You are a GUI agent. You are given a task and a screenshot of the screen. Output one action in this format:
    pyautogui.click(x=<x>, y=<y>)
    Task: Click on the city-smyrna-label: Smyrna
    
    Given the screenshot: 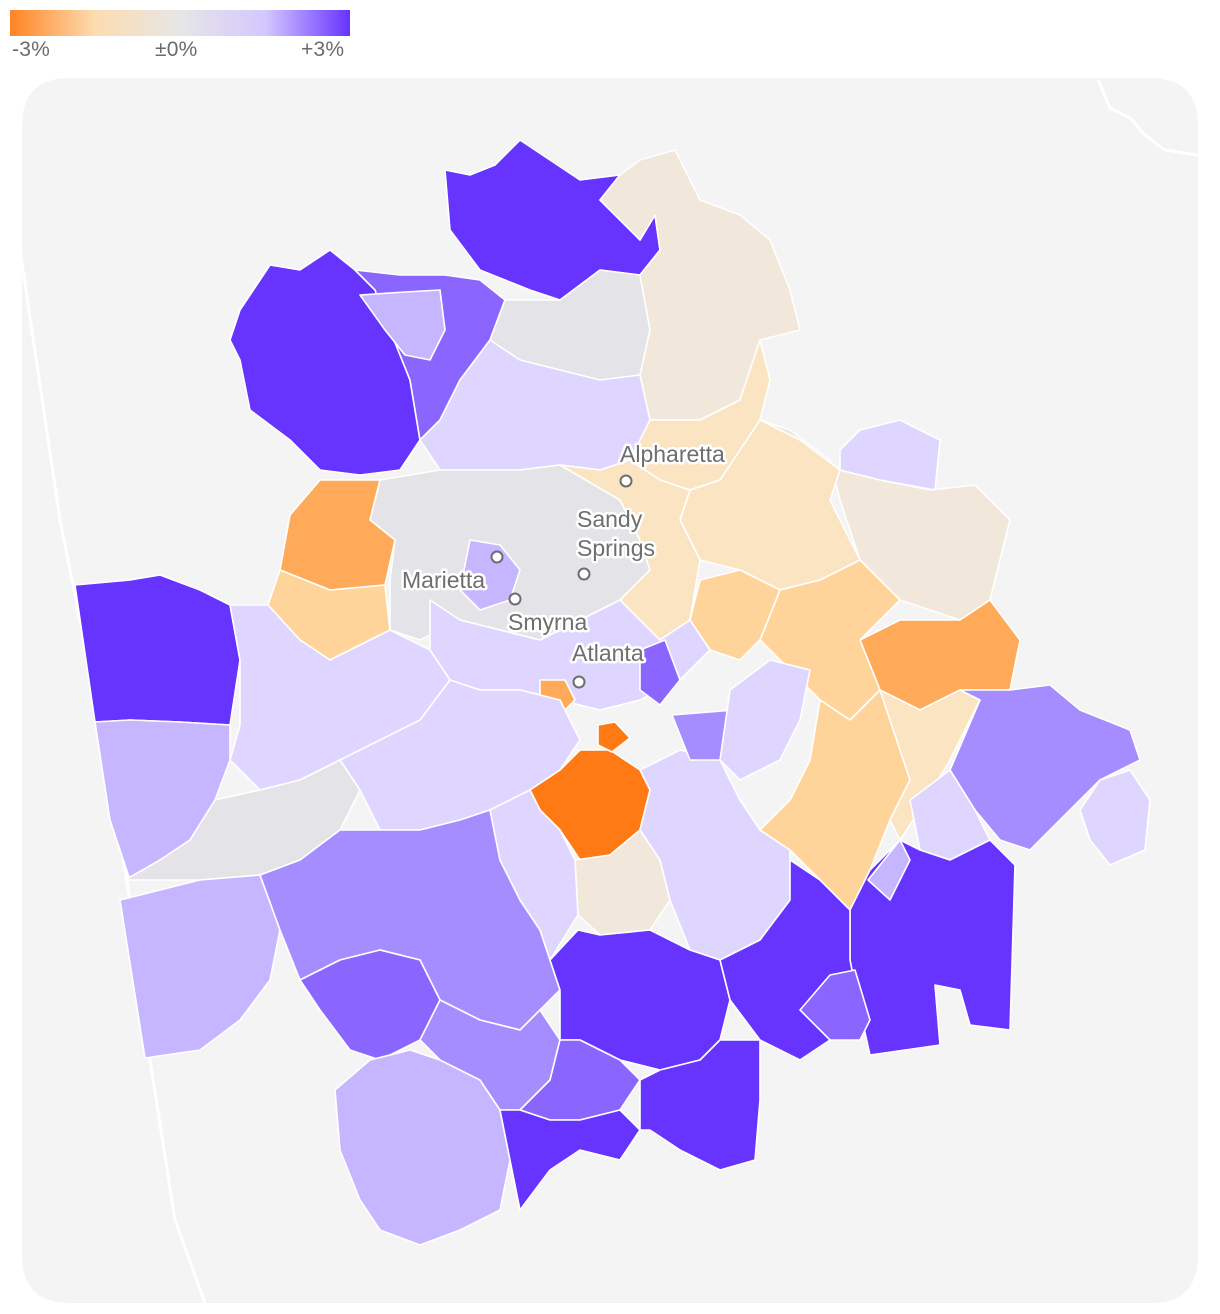 What is the action you would take?
    pyautogui.click(x=547, y=622)
    